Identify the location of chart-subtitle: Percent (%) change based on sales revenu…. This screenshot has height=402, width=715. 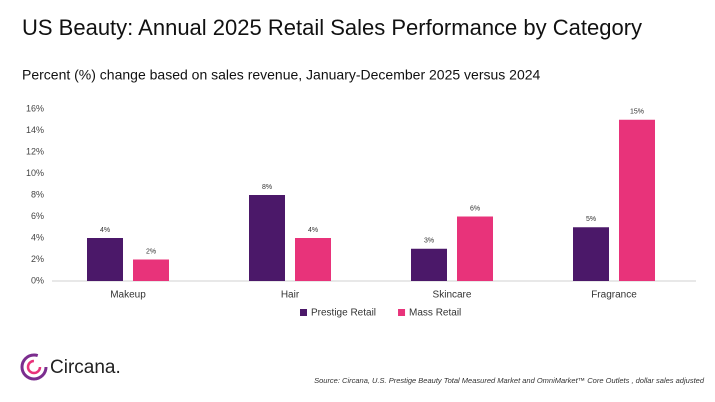
(281, 75).